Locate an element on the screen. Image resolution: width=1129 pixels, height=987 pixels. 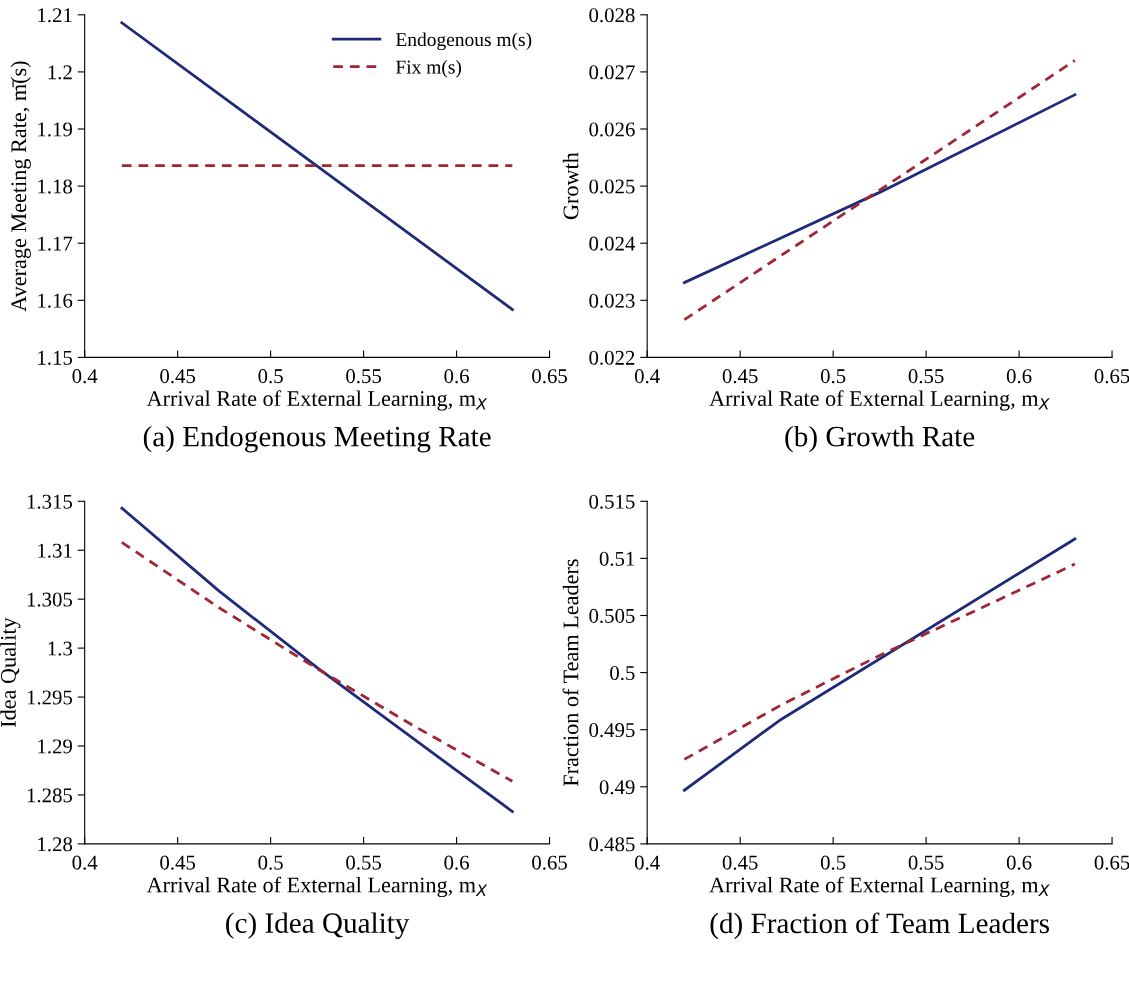
y-tick-label: 0.023 is located at coordinates (612, 300).